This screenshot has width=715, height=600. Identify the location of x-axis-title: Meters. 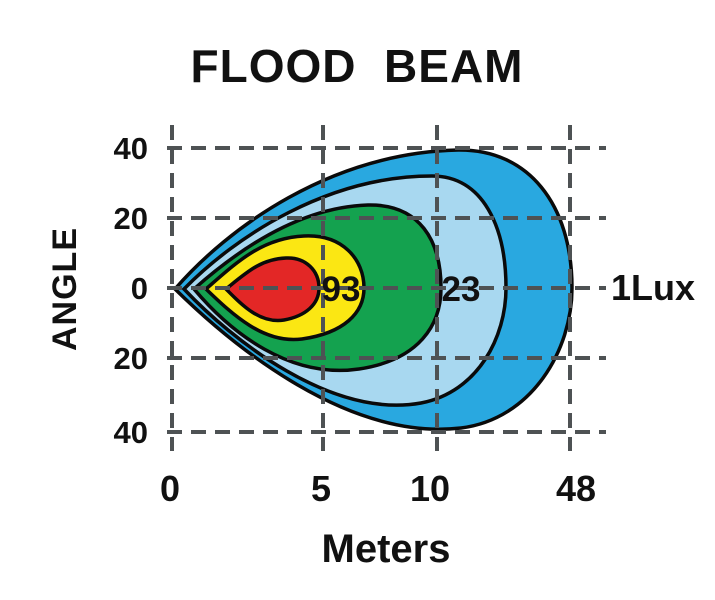
(386, 549).